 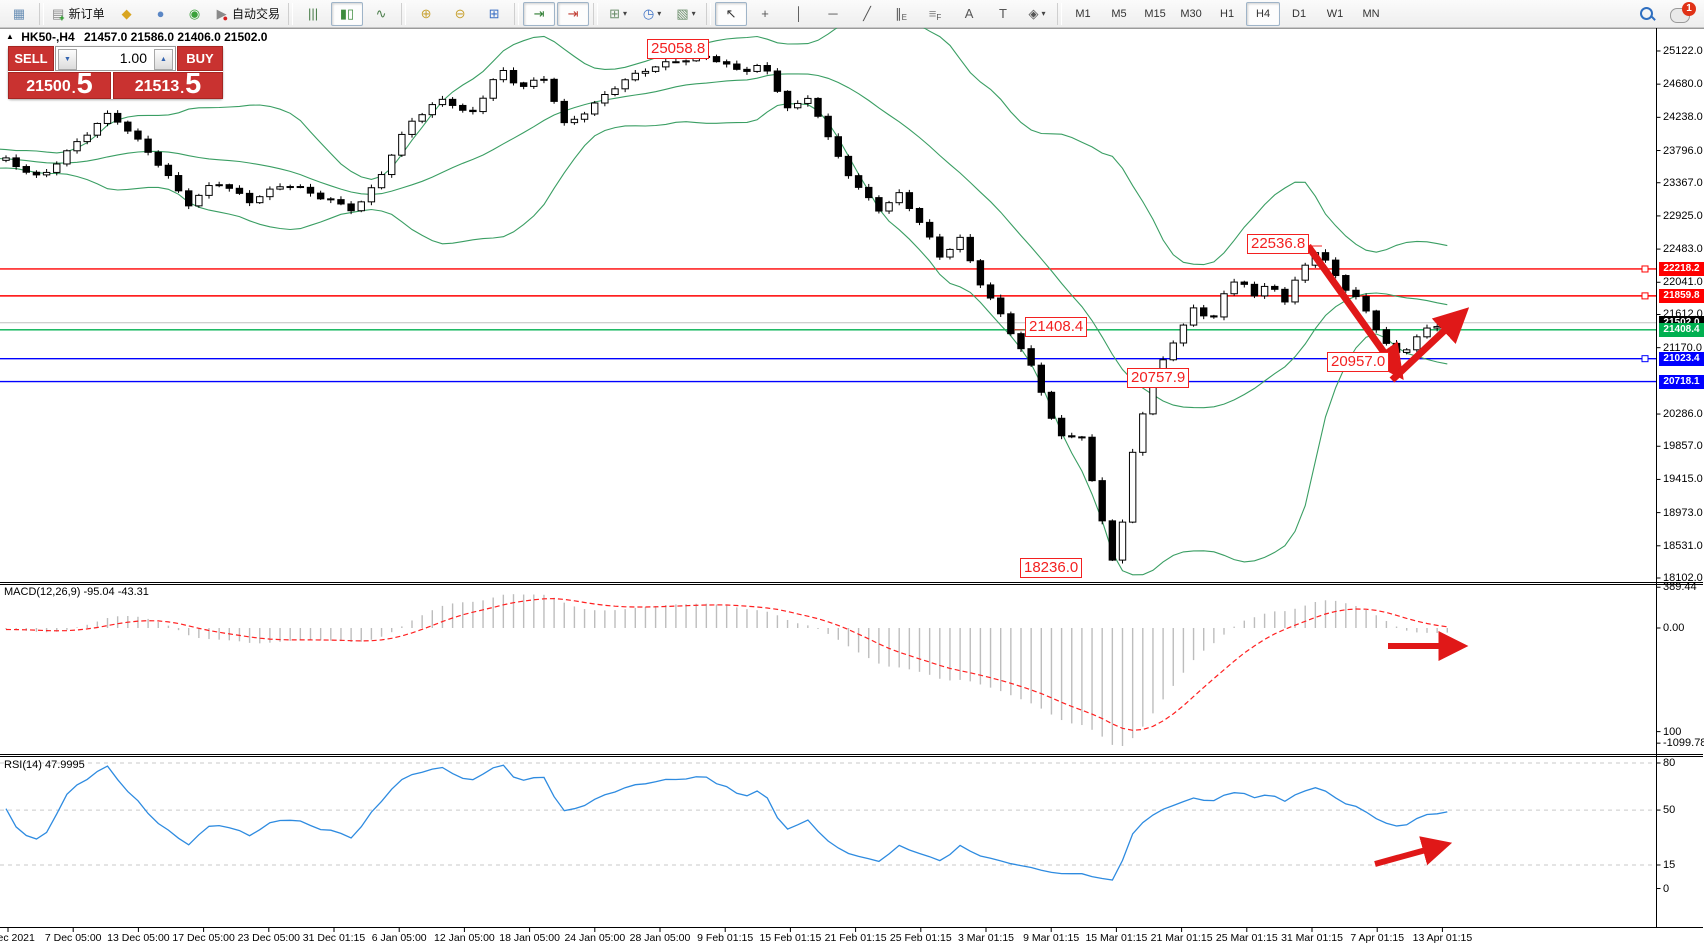 I want to click on time-axis-label: 25 Feb 01:15, so click(x=920, y=938).